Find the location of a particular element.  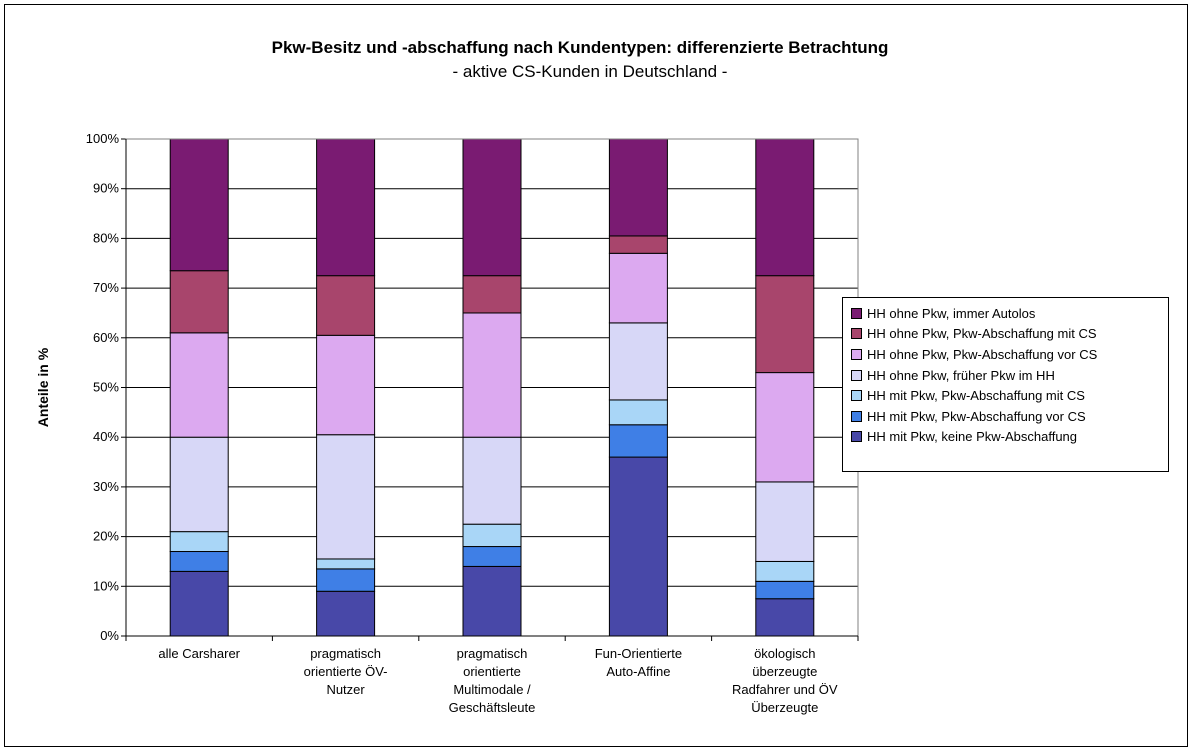

legend-item: HH ohne Pkw, immer Autolos is located at coordinates (1009, 313).